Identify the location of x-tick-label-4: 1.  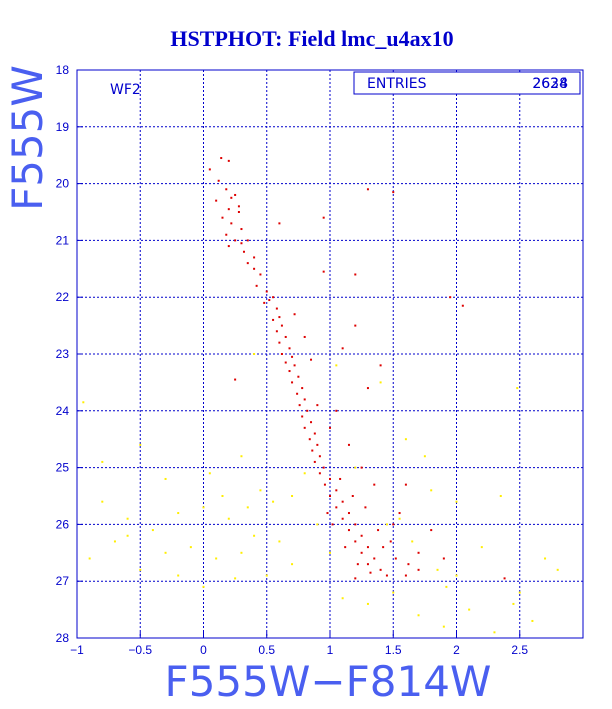
(330, 650).